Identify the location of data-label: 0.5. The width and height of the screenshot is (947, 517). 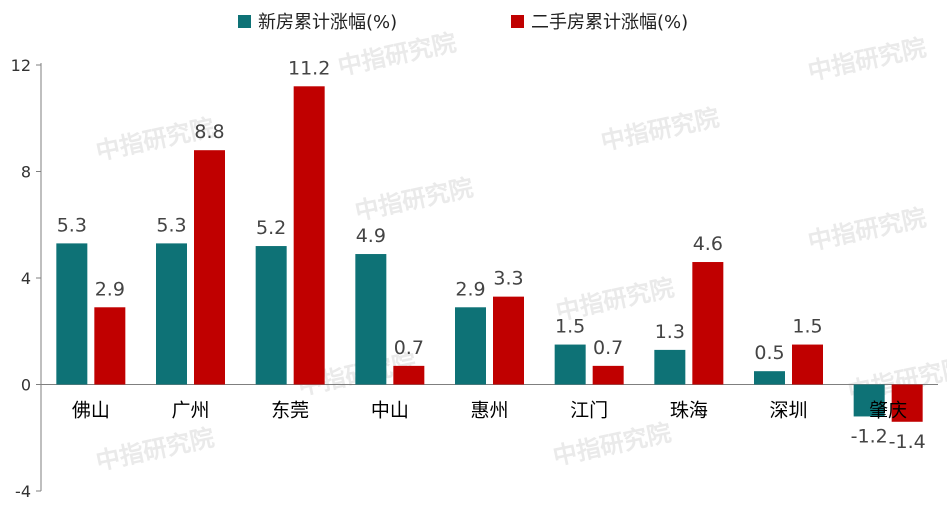
(769, 353).